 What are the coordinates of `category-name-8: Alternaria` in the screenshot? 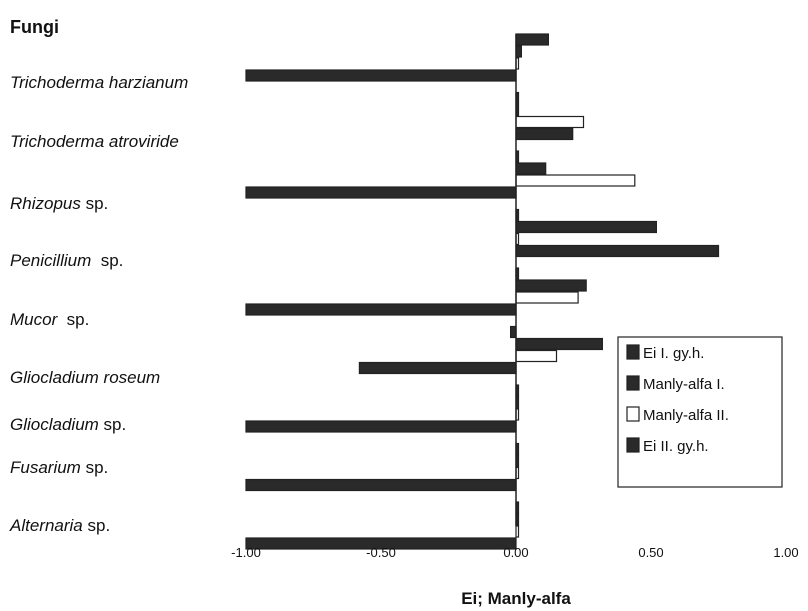 It's located at (46, 525).